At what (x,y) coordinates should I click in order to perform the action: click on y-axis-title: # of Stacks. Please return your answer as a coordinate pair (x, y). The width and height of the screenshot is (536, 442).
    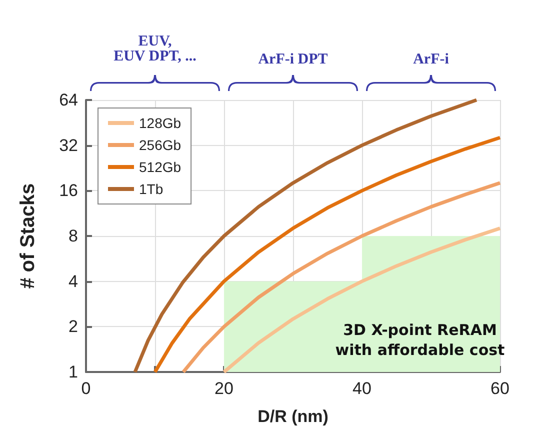
    Looking at the image, I should click on (28, 236).